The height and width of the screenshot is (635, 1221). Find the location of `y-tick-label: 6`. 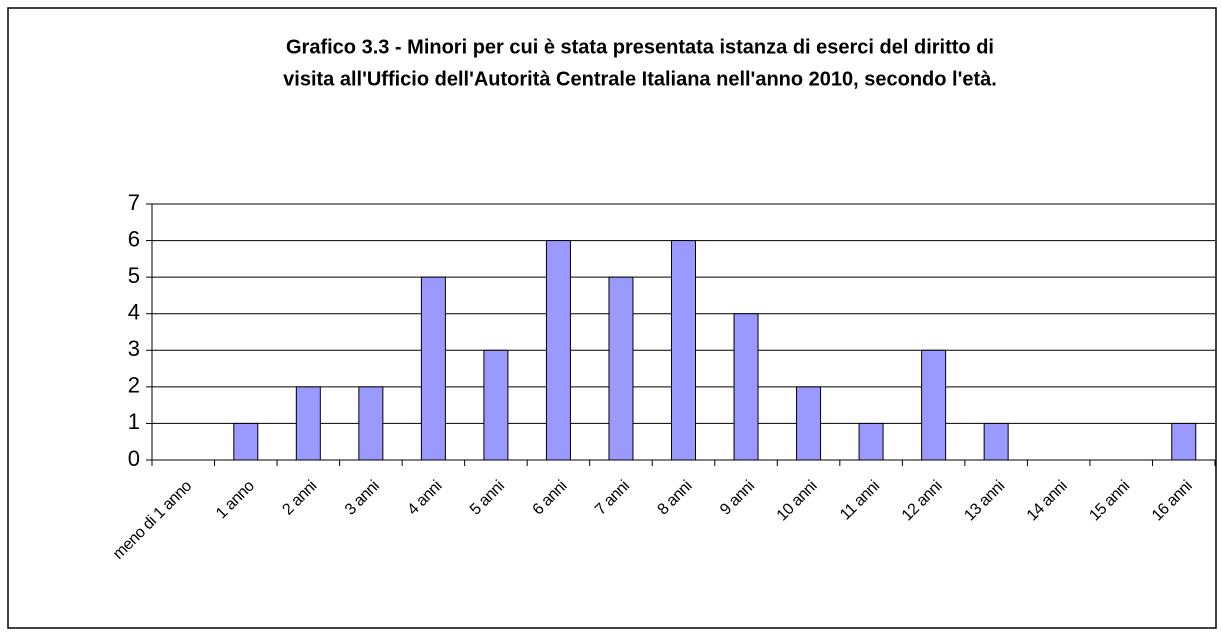

y-tick-label: 6 is located at coordinates (134, 238).